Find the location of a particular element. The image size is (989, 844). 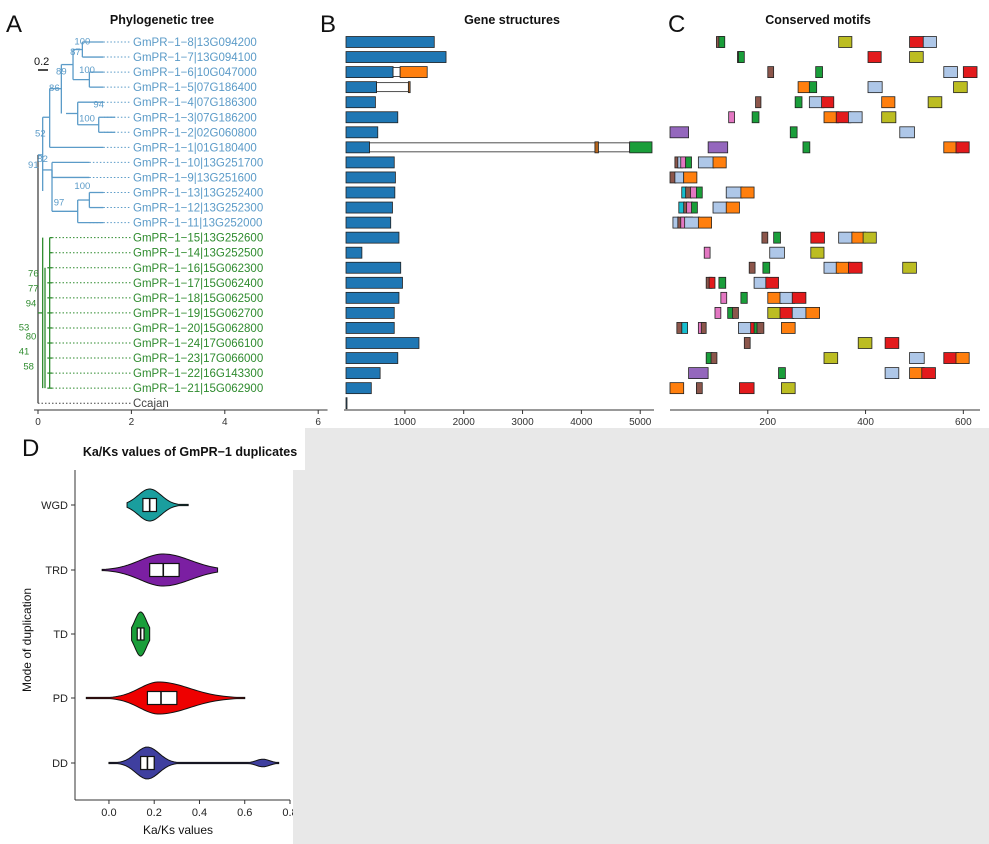

gene-x-axis: 1000 2000 3000 4000 5000 is located at coordinates (499, 418).